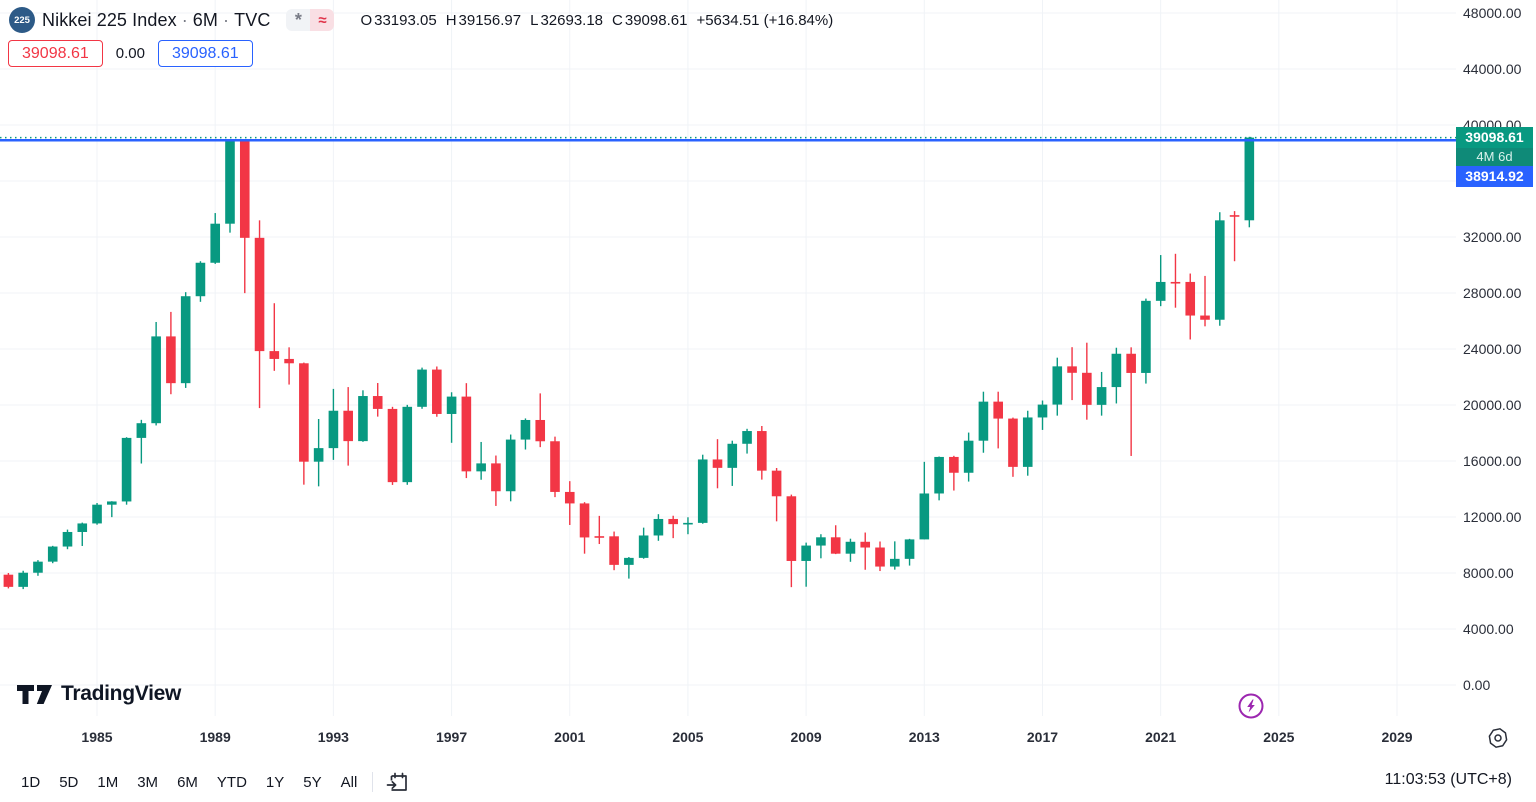  Describe the element at coordinates (398, 782) in the screenshot. I see `go-to-date-icon` at that location.